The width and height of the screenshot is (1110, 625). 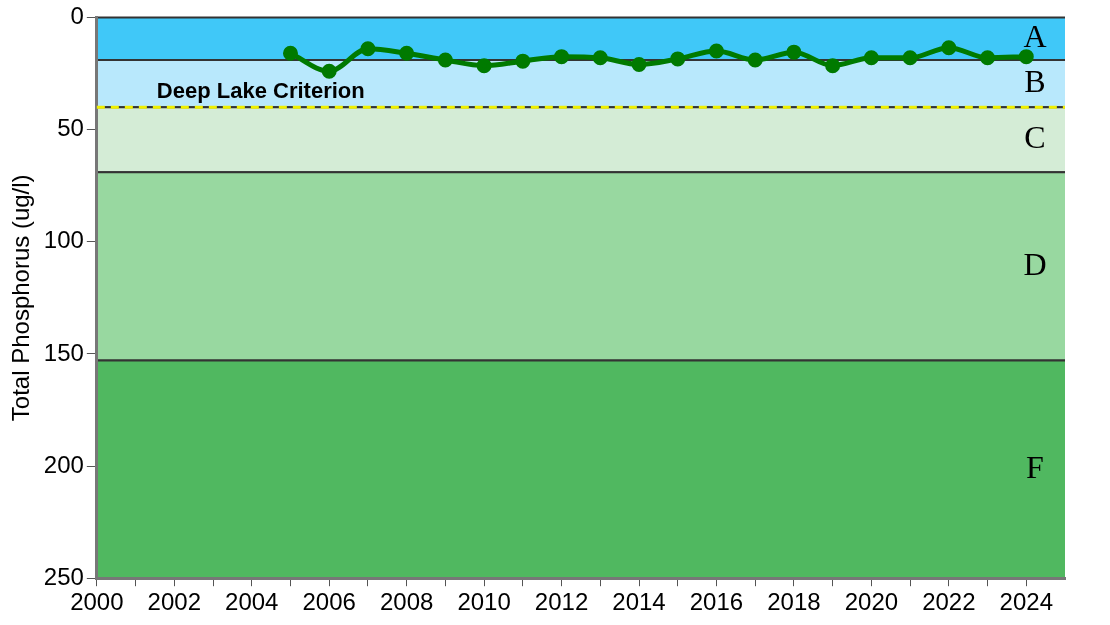 What do you see at coordinates (63, 352) in the screenshot?
I see `y-tick-label: 150` at bounding box center [63, 352].